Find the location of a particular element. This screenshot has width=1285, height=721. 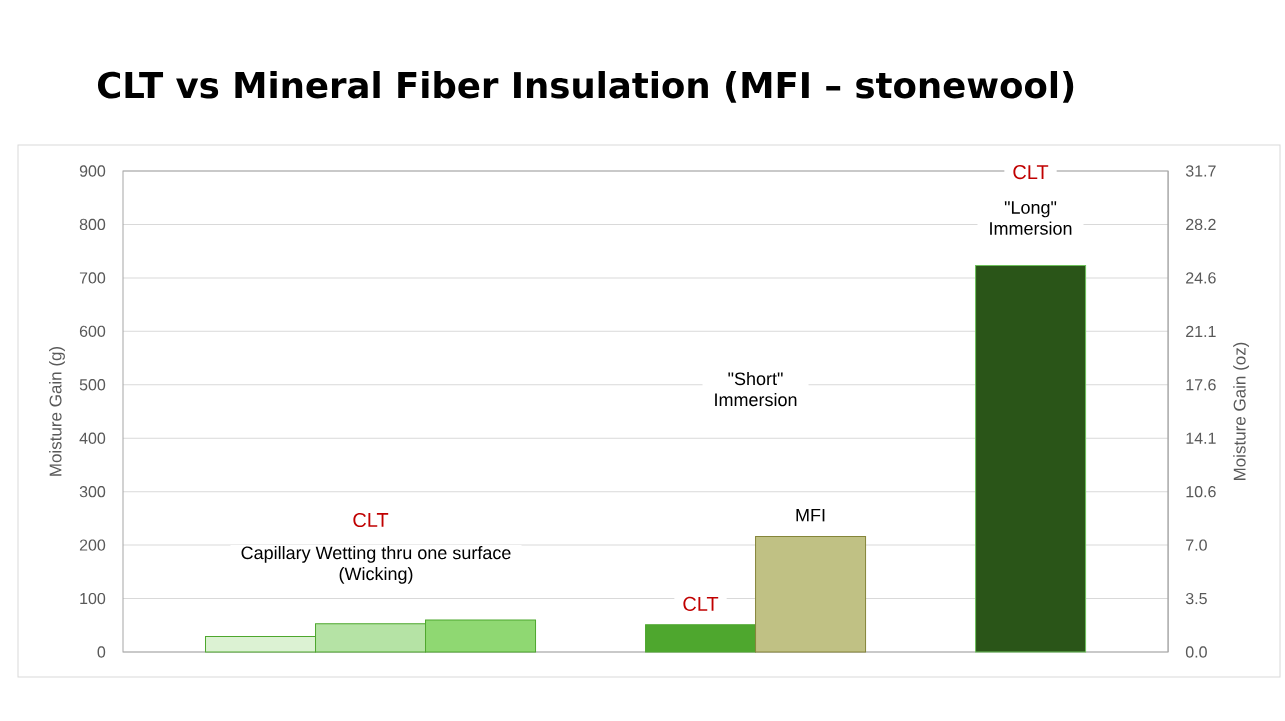

annotation: "Short" Immersion is located at coordinates (756, 389).